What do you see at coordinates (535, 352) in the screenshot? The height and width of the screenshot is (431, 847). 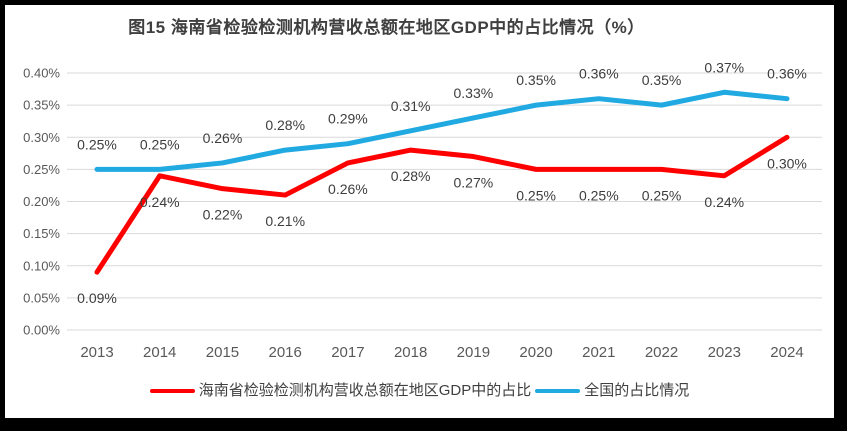 I see `x-axis-tick-label: 2020` at bounding box center [535, 352].